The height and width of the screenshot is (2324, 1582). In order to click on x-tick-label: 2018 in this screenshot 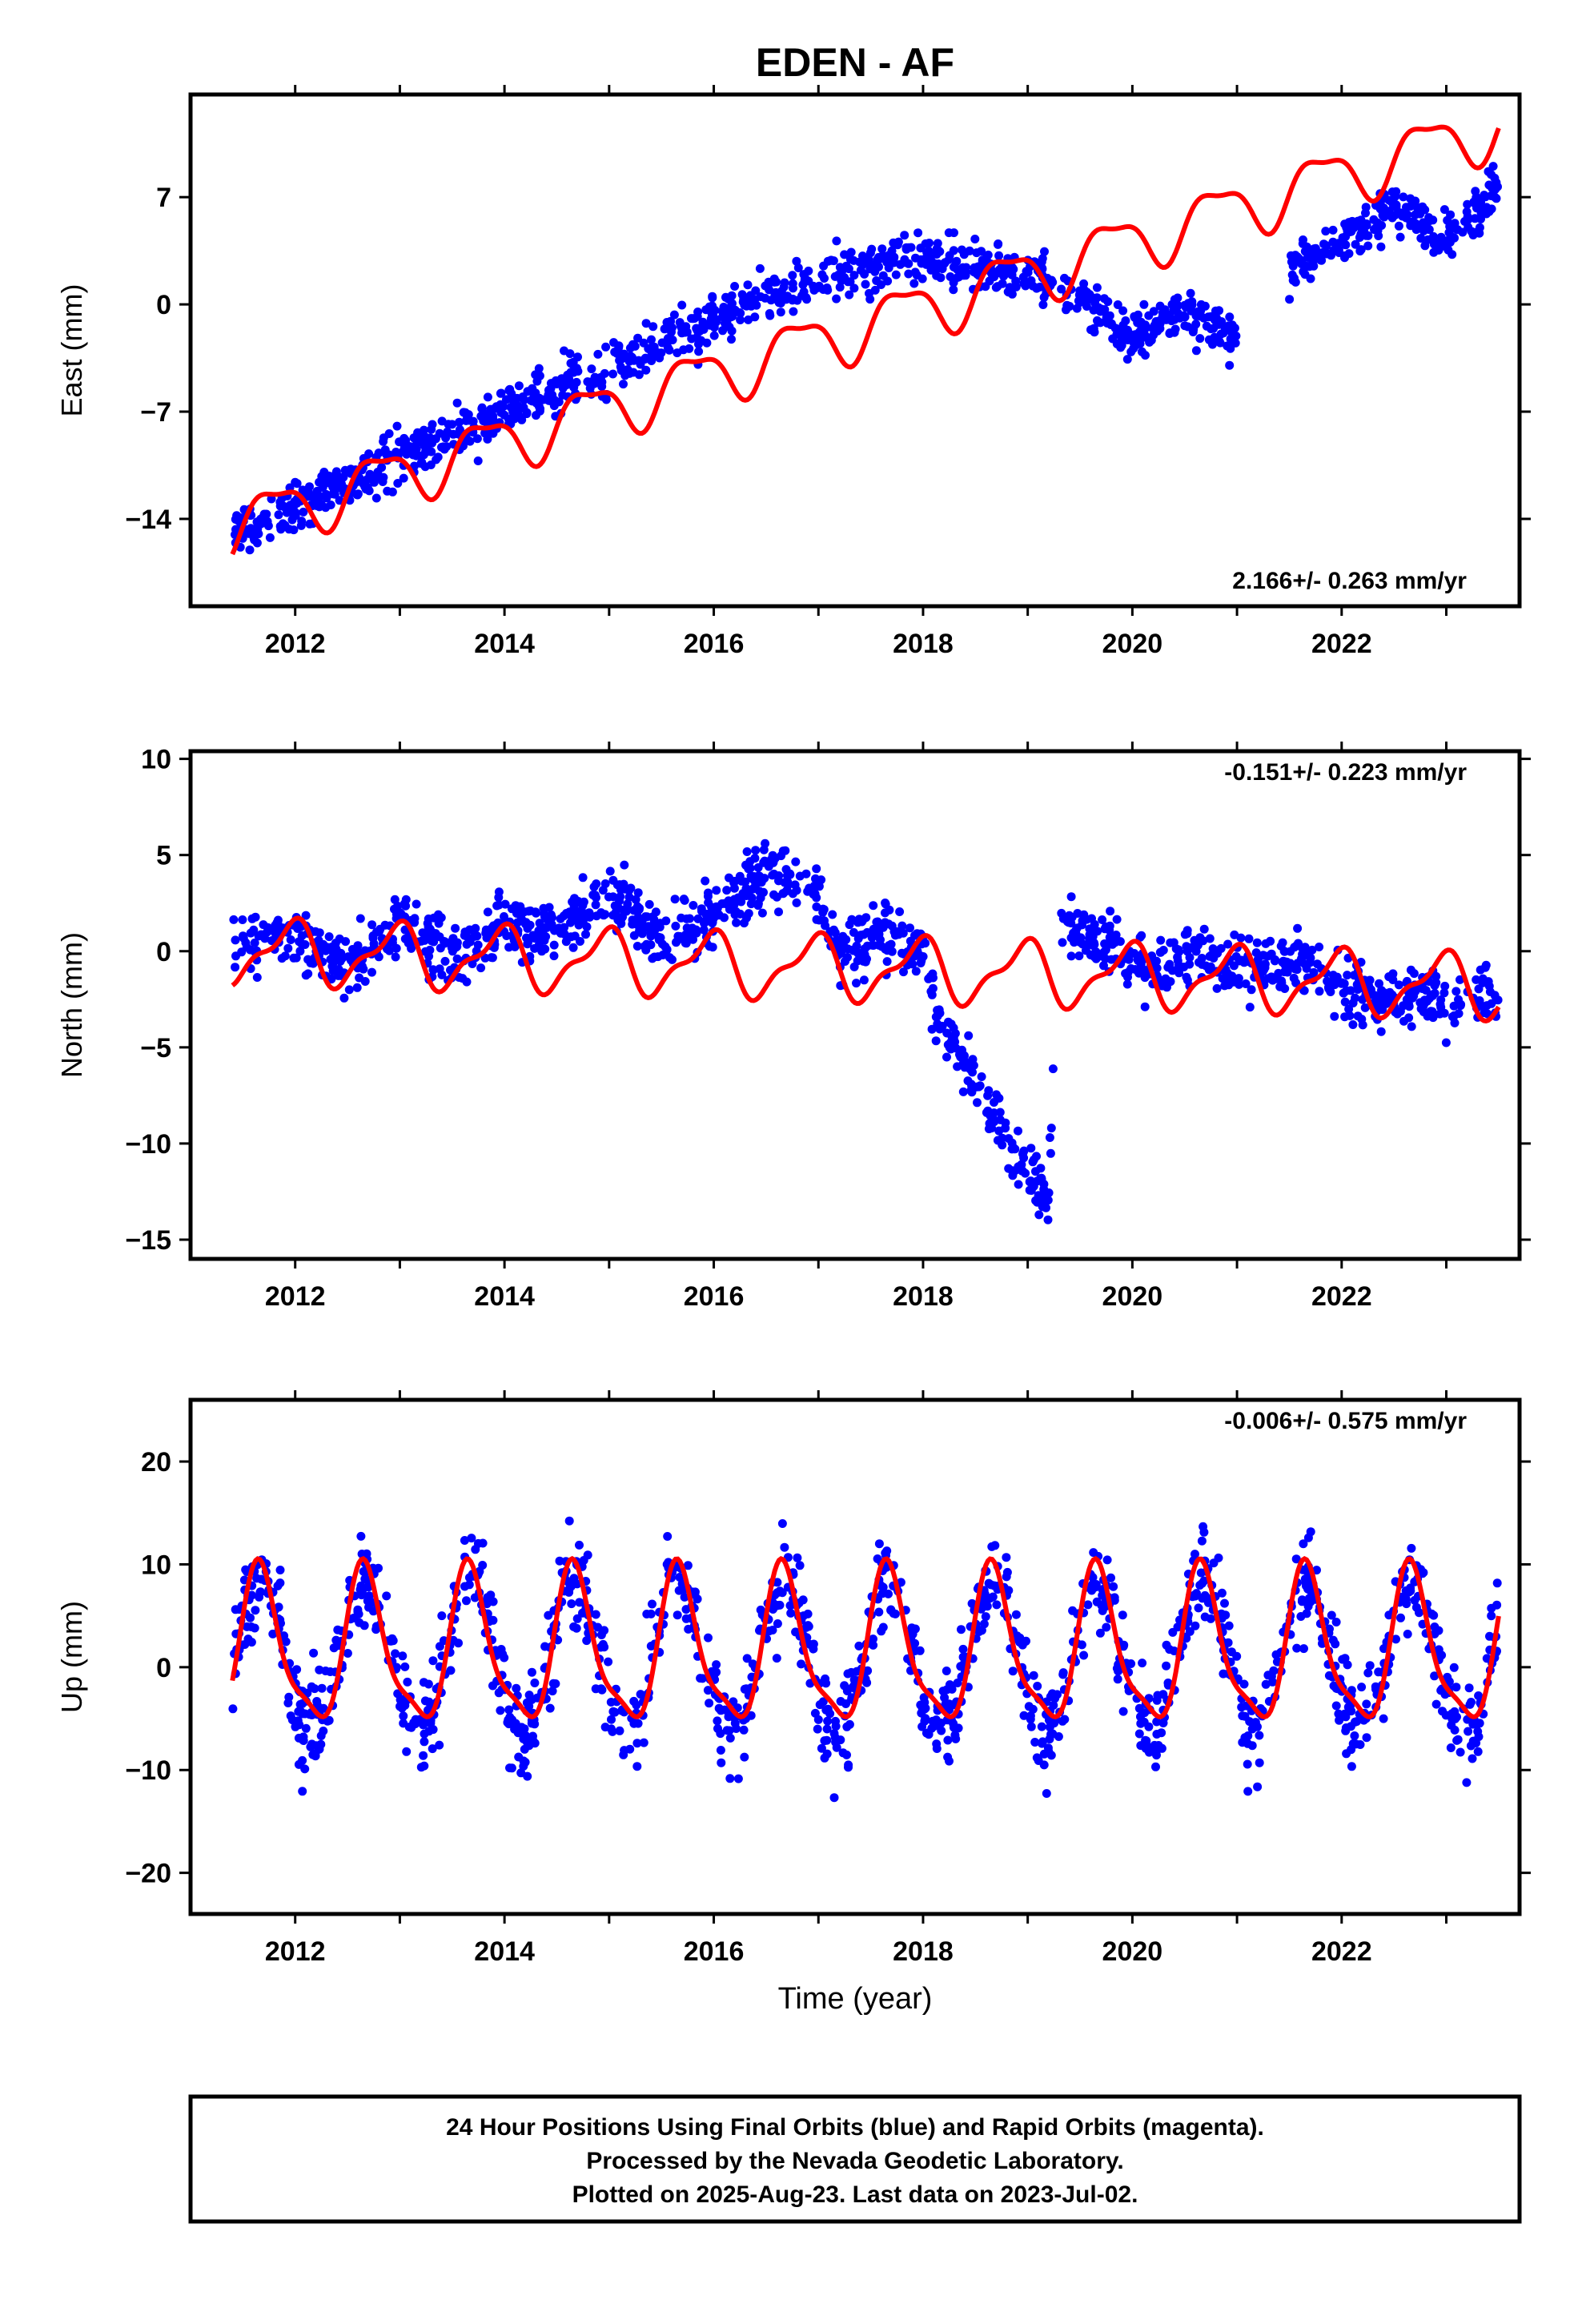, I will do `click(924, 1951)`.